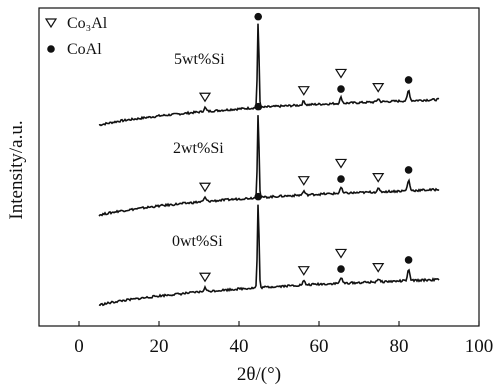 The height and width of the screenshot is (389, 499). Describe the element at coordinates (16, 169) in the screenshot. I see `y-axis-title: Intensity/a.u.` at that location.